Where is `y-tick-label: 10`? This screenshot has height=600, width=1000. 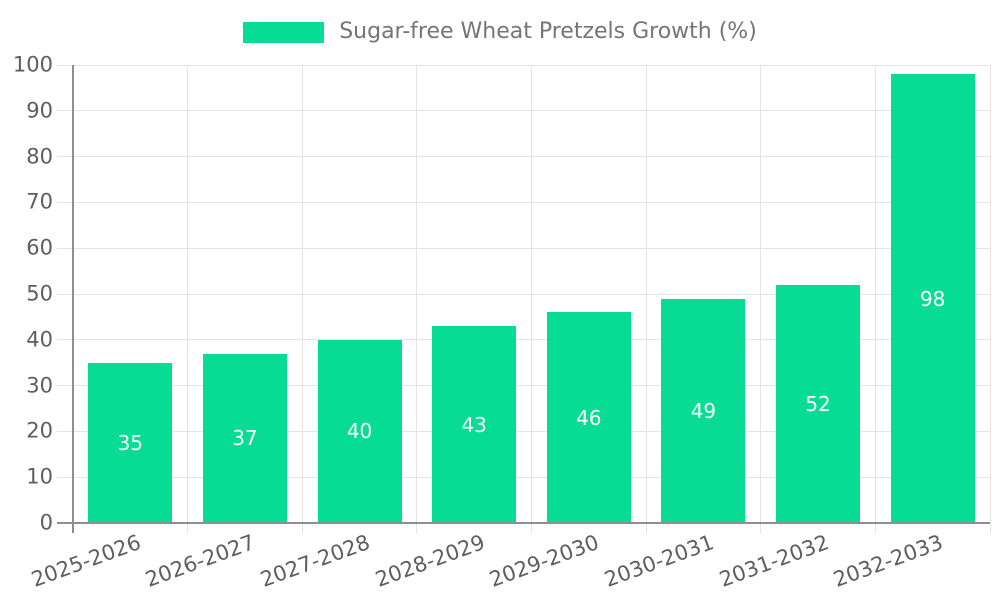 y-tick-label: 10 is located at coordinates (39, 476).